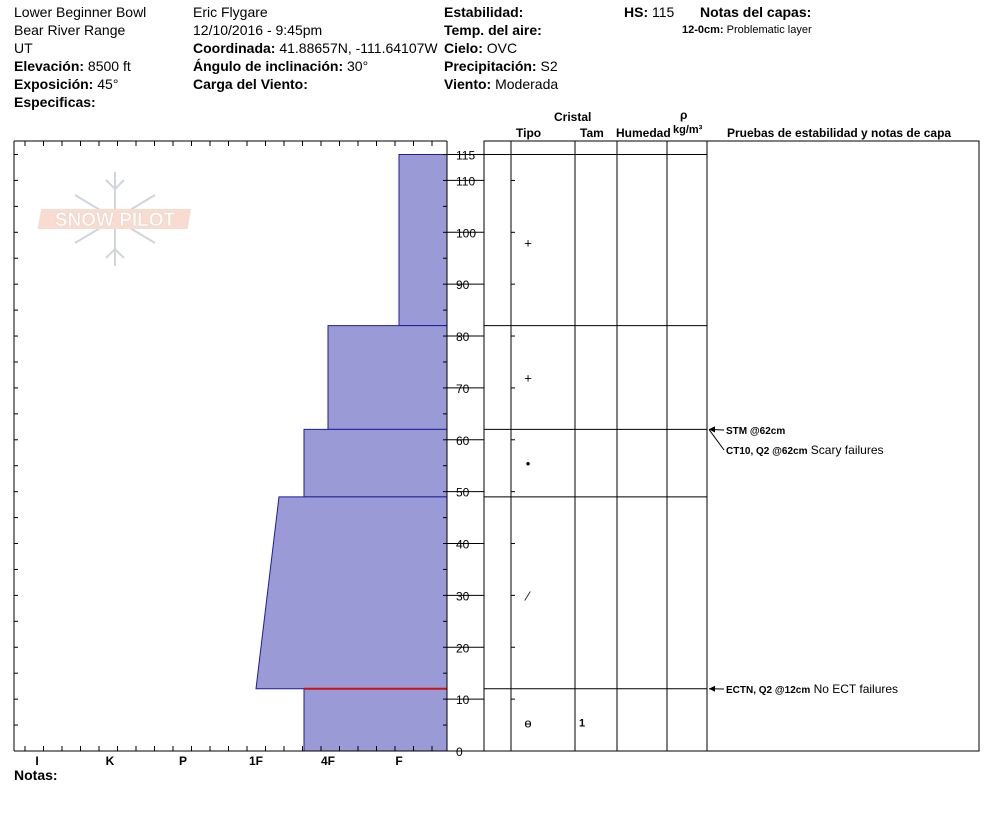  I want to click on grain-type-symbol-2: •, so click(528, 463).